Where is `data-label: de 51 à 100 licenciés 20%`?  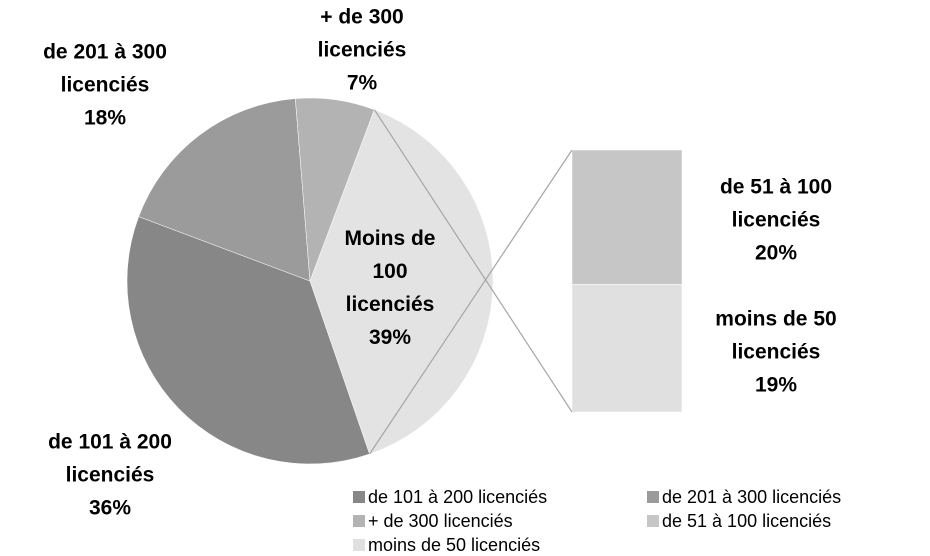
data-label: de 51 à 100 licenciés 20% is located at coordinates (776, 220).